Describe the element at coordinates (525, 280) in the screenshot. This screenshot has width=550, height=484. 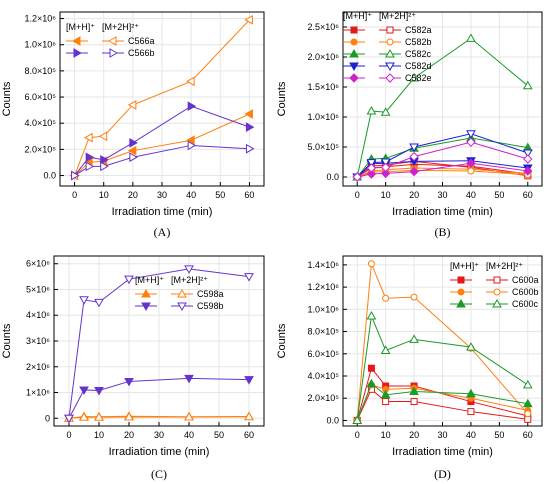
I see `legend-label: C600a` at that location.